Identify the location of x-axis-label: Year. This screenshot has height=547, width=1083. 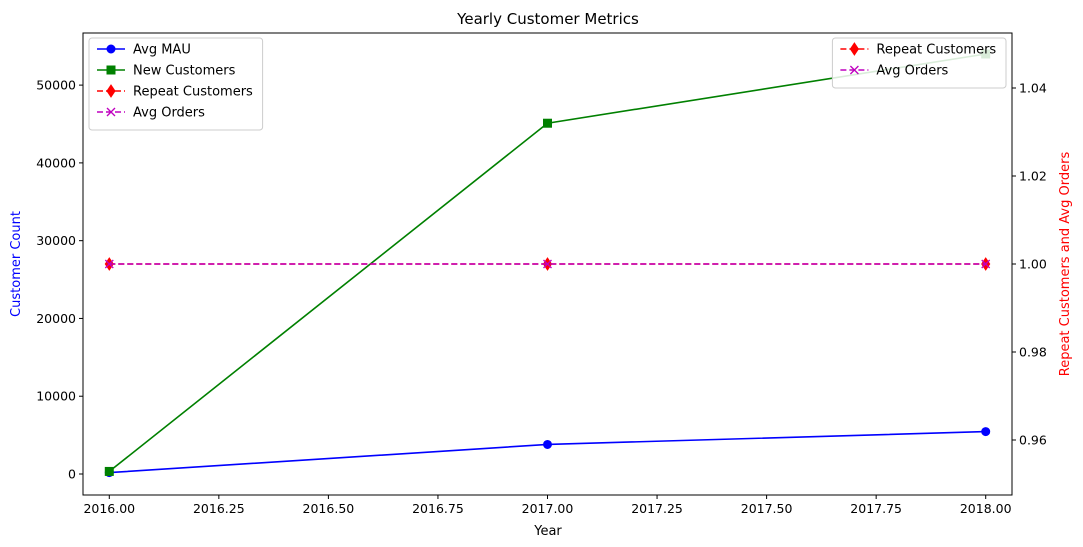
(547, 531).